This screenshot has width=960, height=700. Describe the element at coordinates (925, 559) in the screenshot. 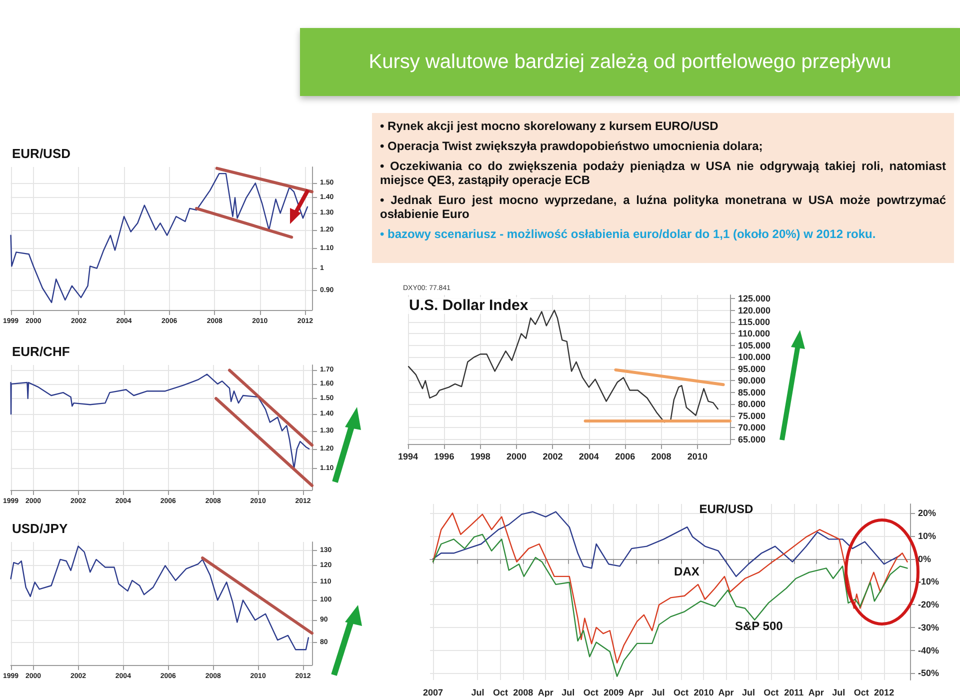

I see `y-tick-label: 0%` at that location.